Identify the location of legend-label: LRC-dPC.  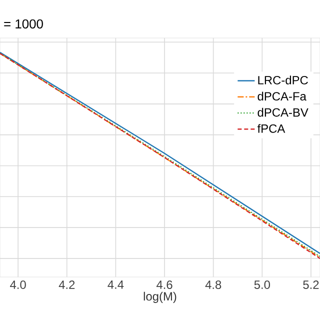
(283, 80).